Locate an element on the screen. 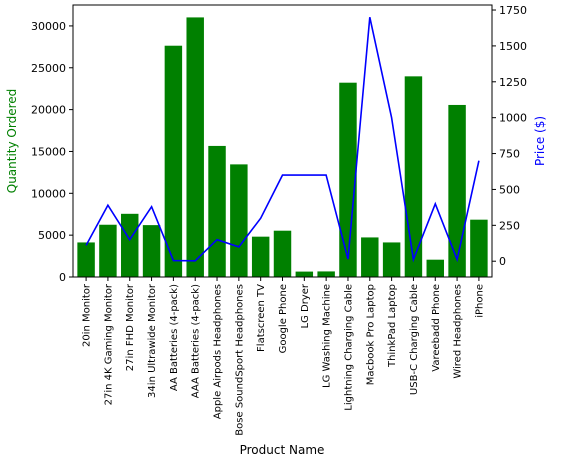 Image resolution: width=571 pixels, height=468 pixels. y2-tick-label: 250 is located at coordinates (509, 225).